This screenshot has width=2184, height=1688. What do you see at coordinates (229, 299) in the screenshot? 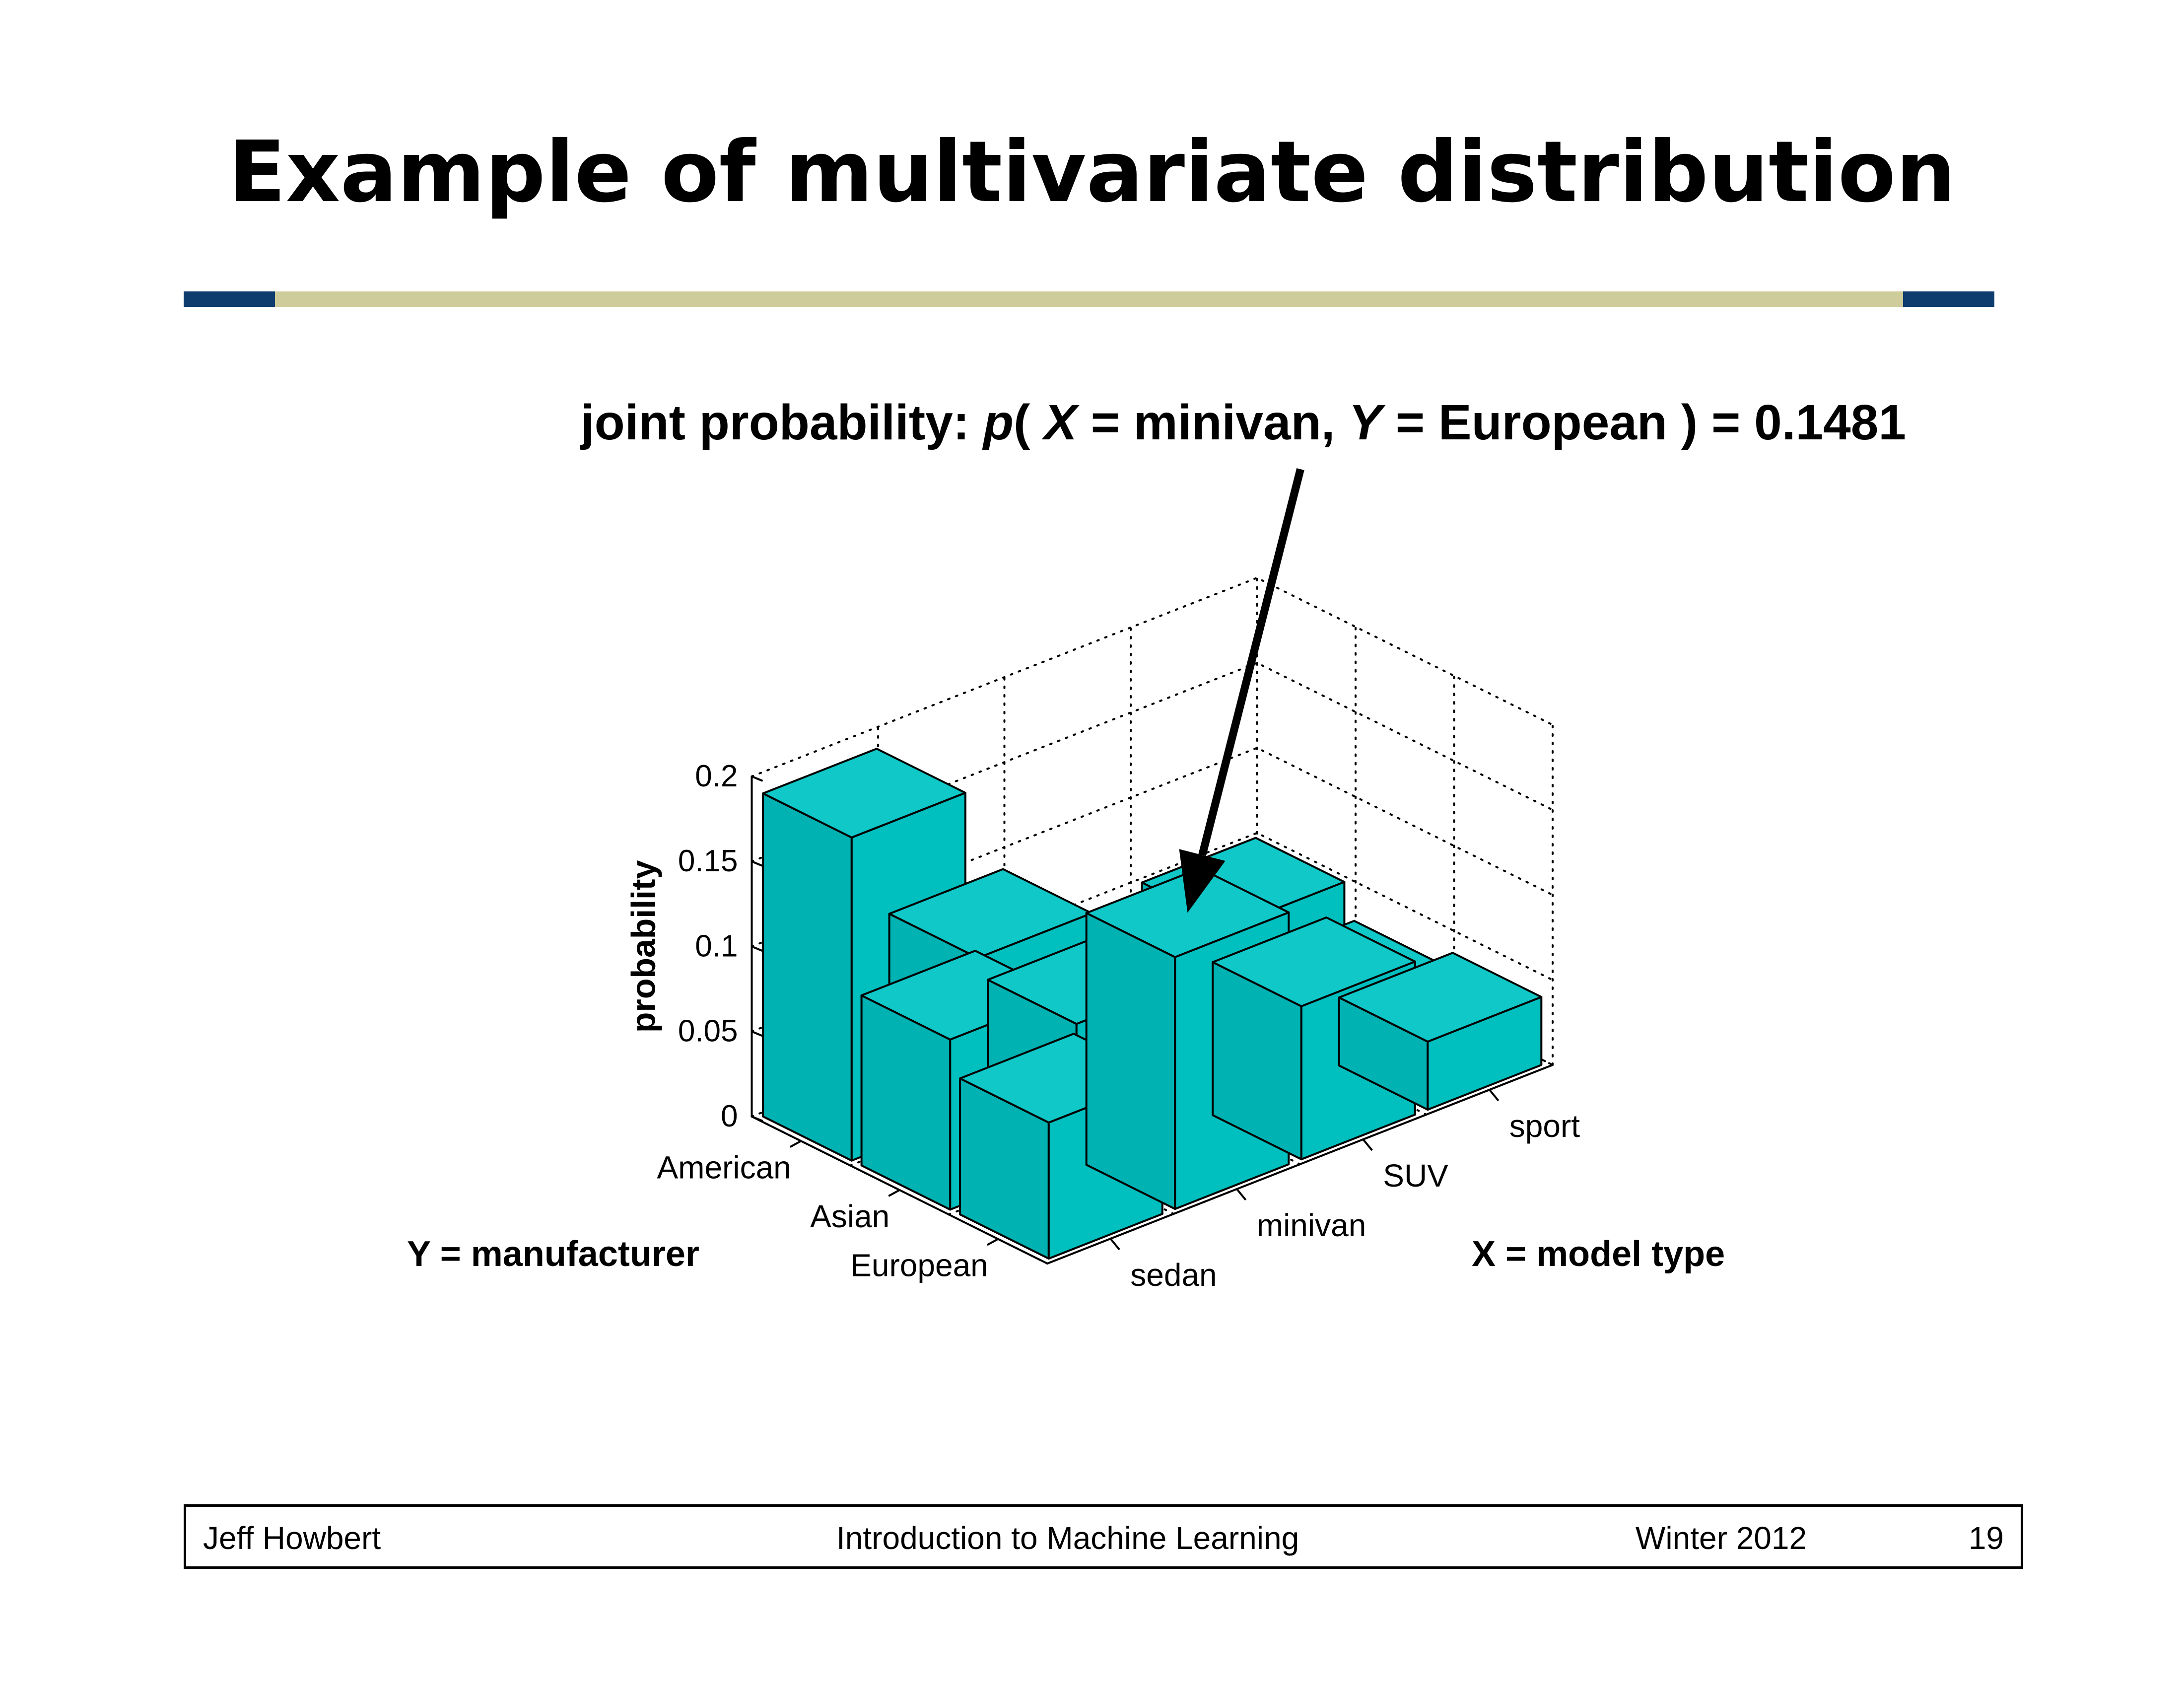
I see `title-rule-left-cap` at bounding box center [229, 299].